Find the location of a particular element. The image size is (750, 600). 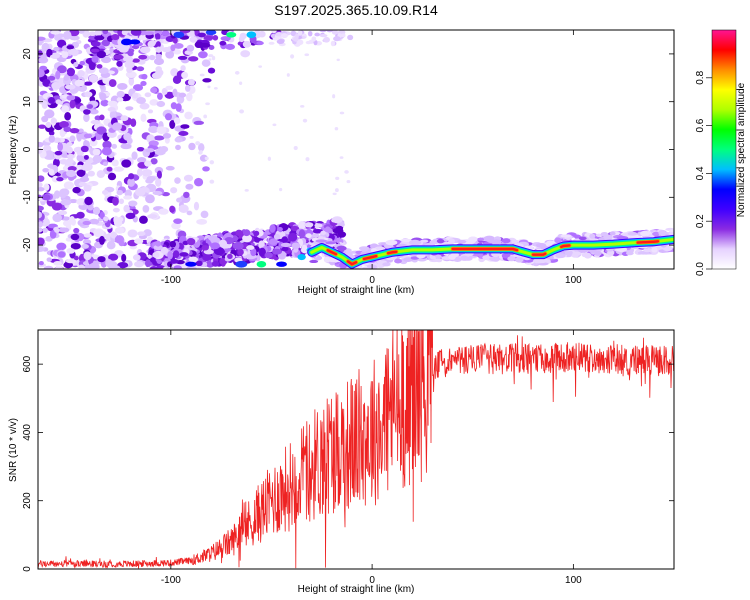

figure-title: S197.2025.365.10.09.R14 is located at coordinates (356, 10).